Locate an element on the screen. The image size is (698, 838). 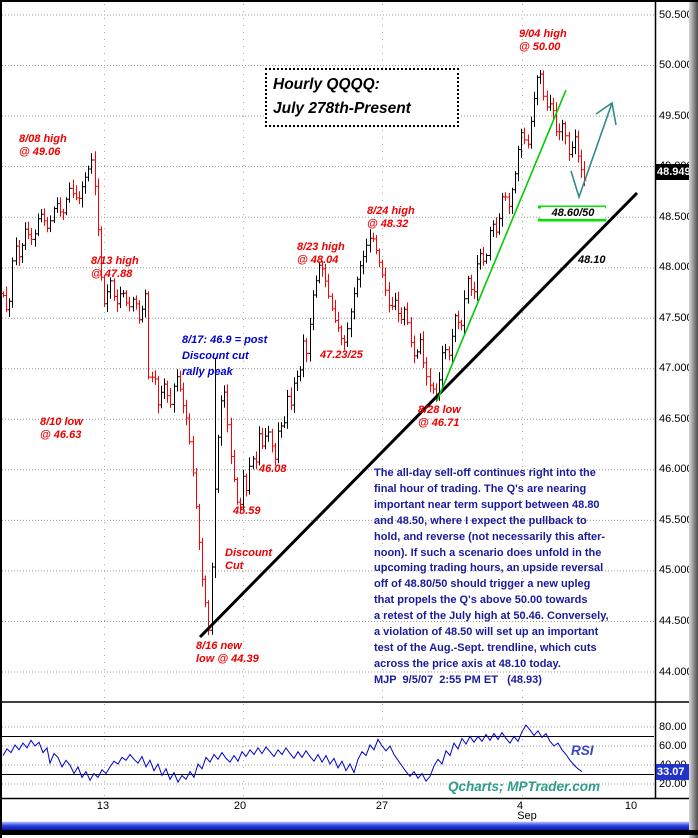
chart-annotation: 8/28 low @ 46.71 is located at coordinates (439, 416).